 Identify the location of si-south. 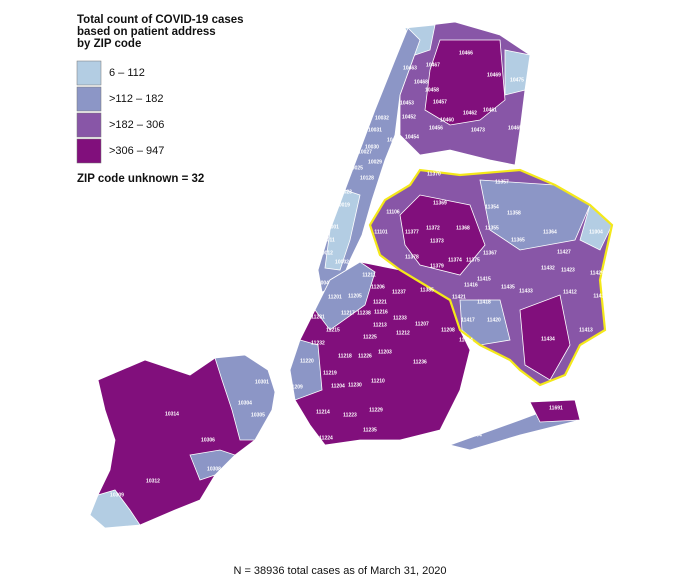
(115, 509).